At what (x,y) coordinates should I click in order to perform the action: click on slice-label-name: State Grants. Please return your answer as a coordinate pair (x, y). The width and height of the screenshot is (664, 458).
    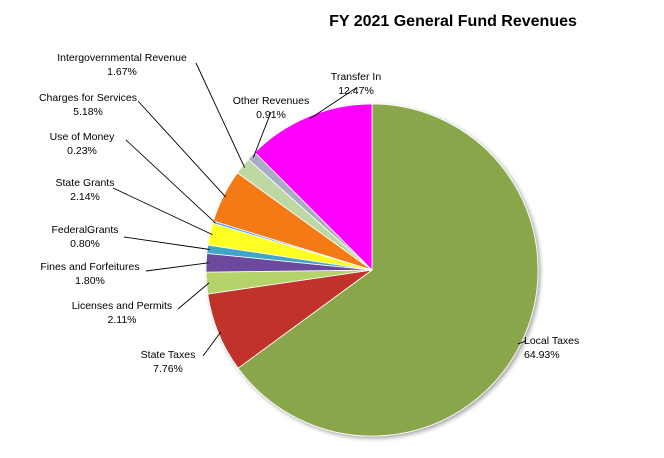
    Looking at the image, I should click on (85, 183).